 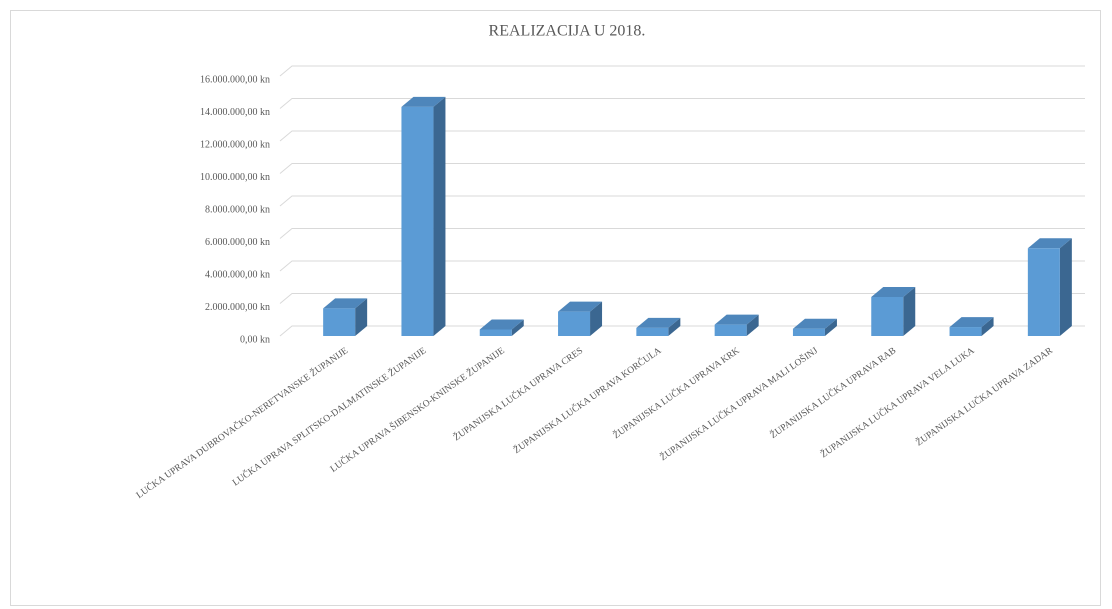 What do you see at coordinates (235, 144) in the screenshot?
I see `y-tick-label: 12.000.000,00 kn` at bounding box center [235, 144].